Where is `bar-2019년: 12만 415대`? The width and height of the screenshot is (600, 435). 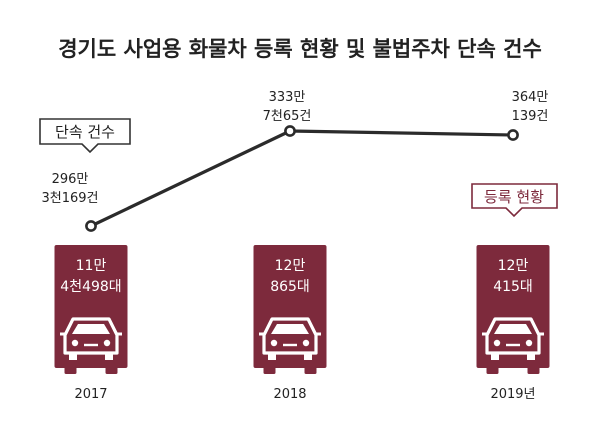 bar-2019년: 12만 415대 is located at coordinates (513, 309).